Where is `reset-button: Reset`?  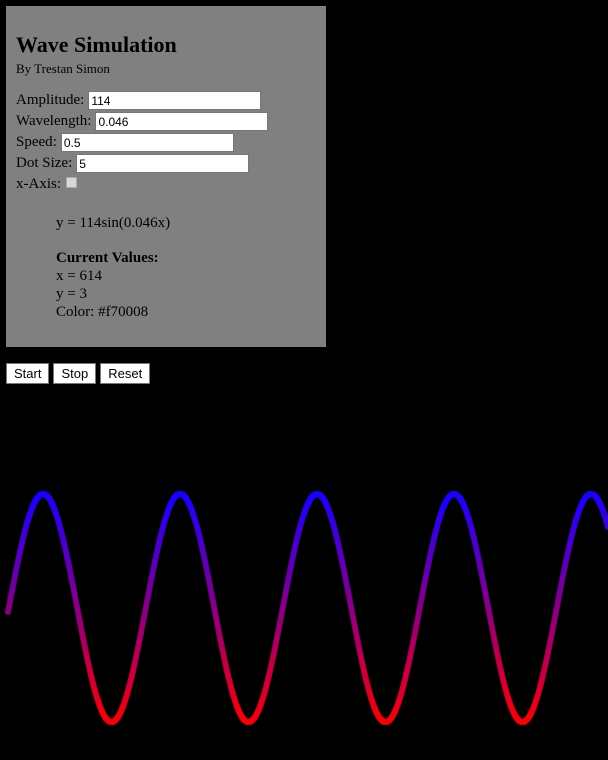
reset-button: Reset is located at coordinates (125, 373).